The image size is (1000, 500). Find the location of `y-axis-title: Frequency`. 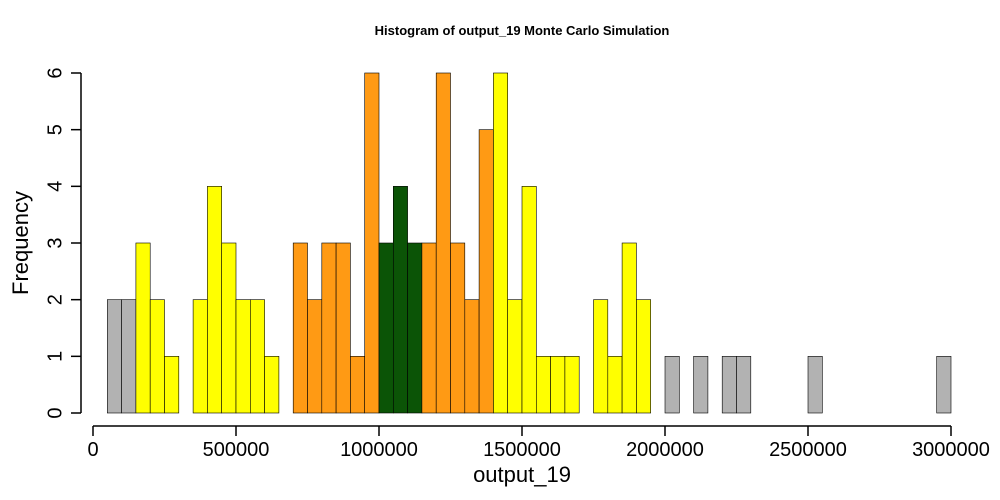

y-axis-title: Frequency is located at coordinates (20, 243).